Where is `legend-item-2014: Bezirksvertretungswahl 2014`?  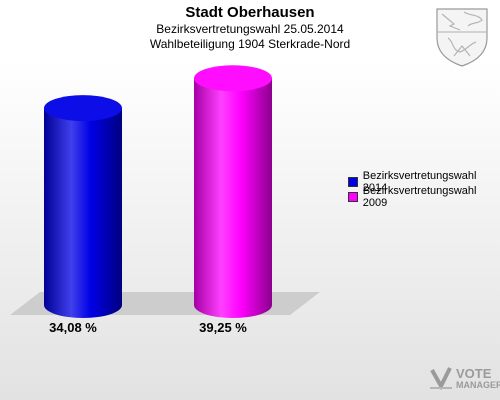
legend-item-2014: Bezirksvertretungswahl 2014 is located at coordinates (424, 182).